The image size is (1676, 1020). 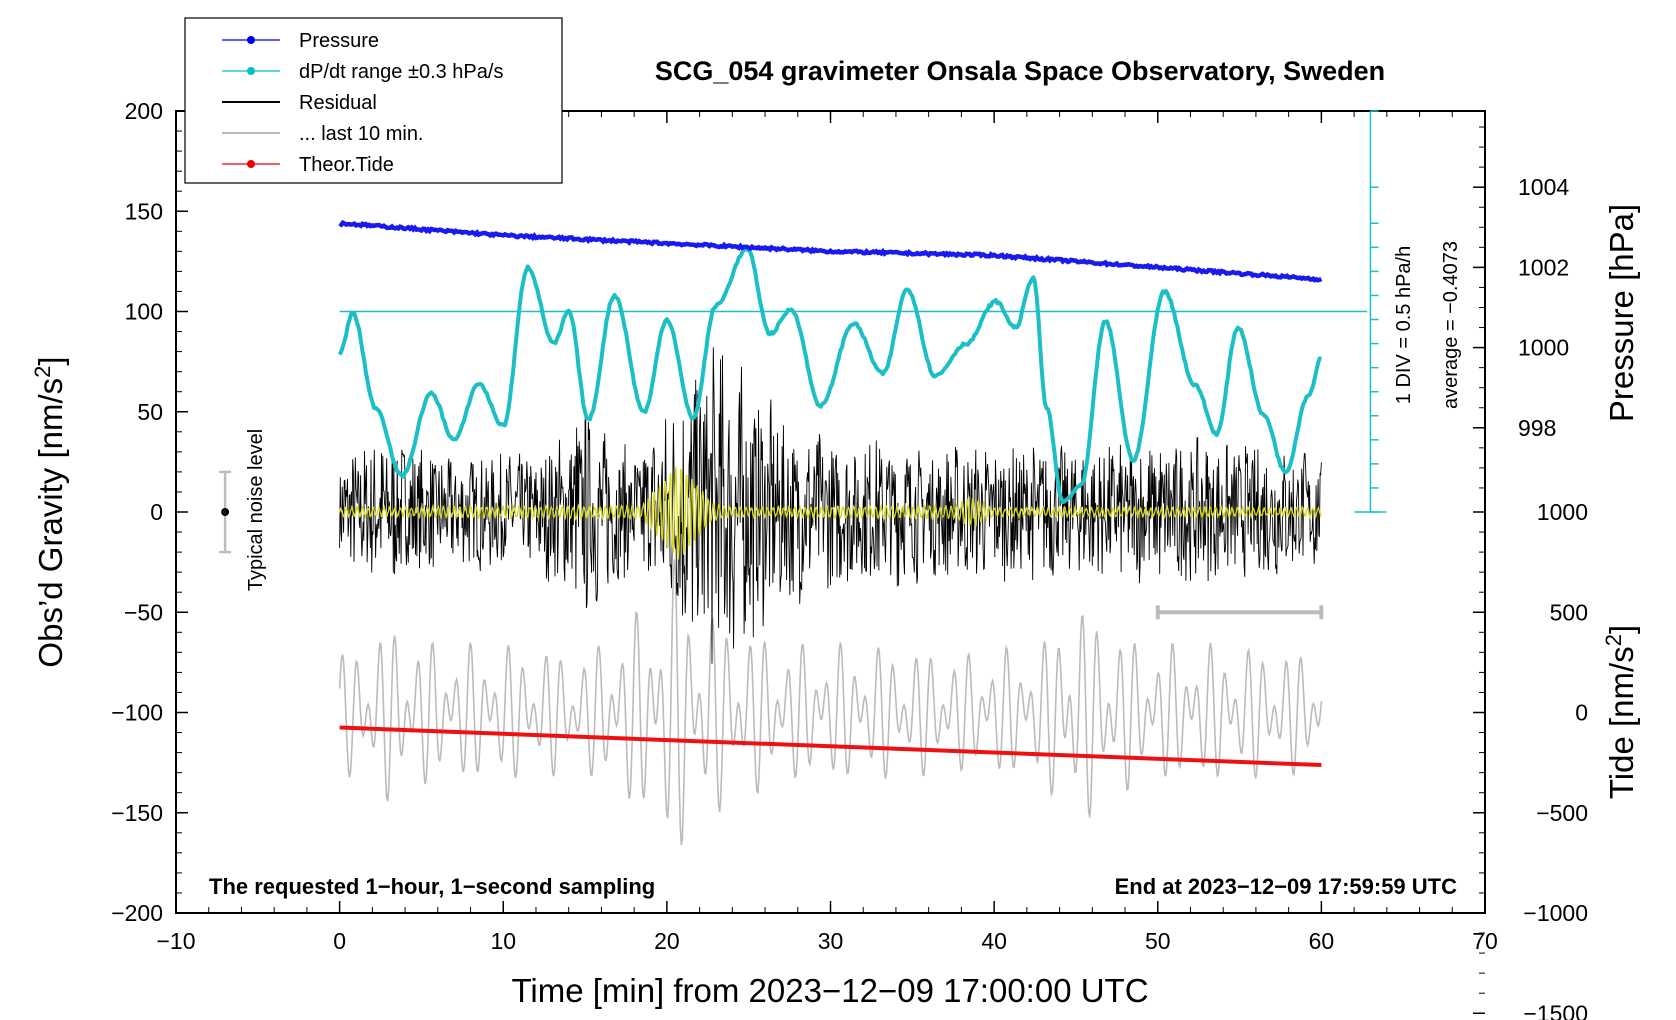 I want to click on y-axis-title-tide: Tide [nm/s2], so click(x=1620, y=712).